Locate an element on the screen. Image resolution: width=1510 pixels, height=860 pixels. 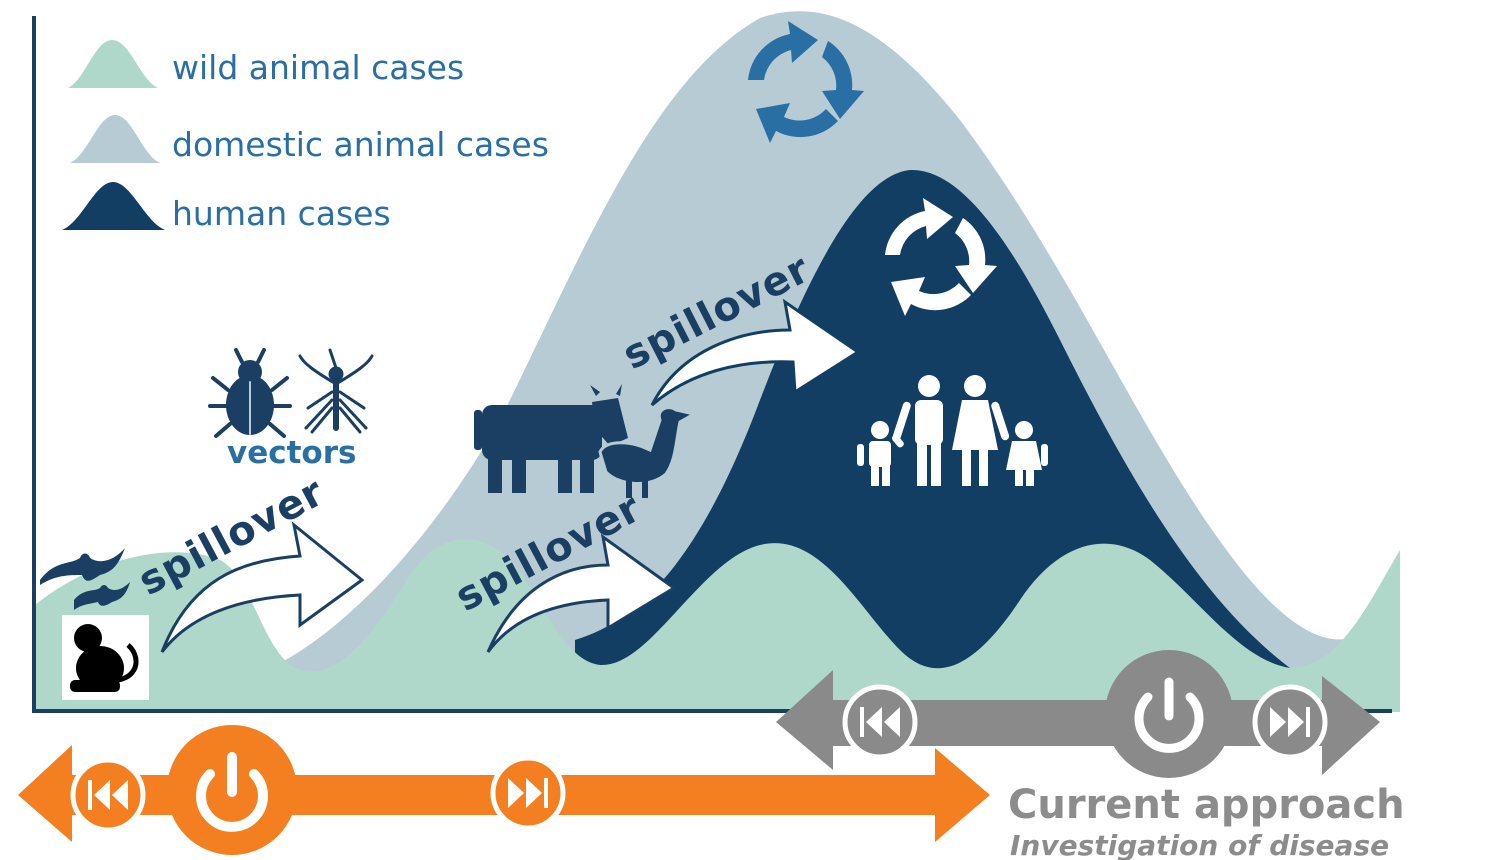
legend-domestic-label: domestic animal cases is located at coordinates (360, 144).